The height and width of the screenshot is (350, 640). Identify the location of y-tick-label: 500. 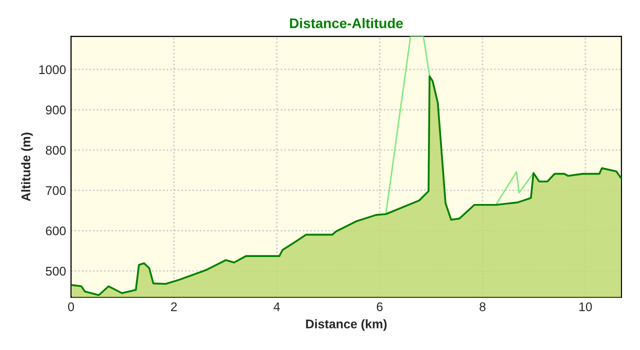
(56, 271).